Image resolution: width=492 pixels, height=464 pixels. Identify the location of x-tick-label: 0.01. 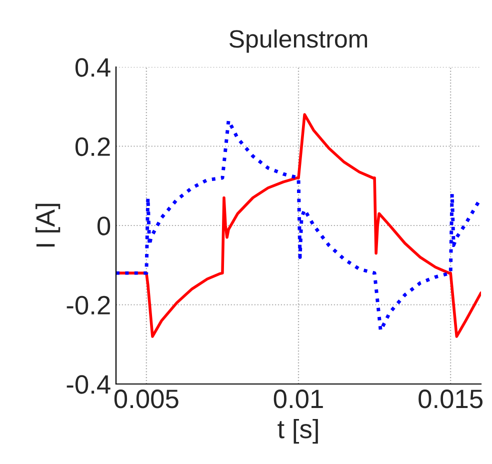
(298, 399).